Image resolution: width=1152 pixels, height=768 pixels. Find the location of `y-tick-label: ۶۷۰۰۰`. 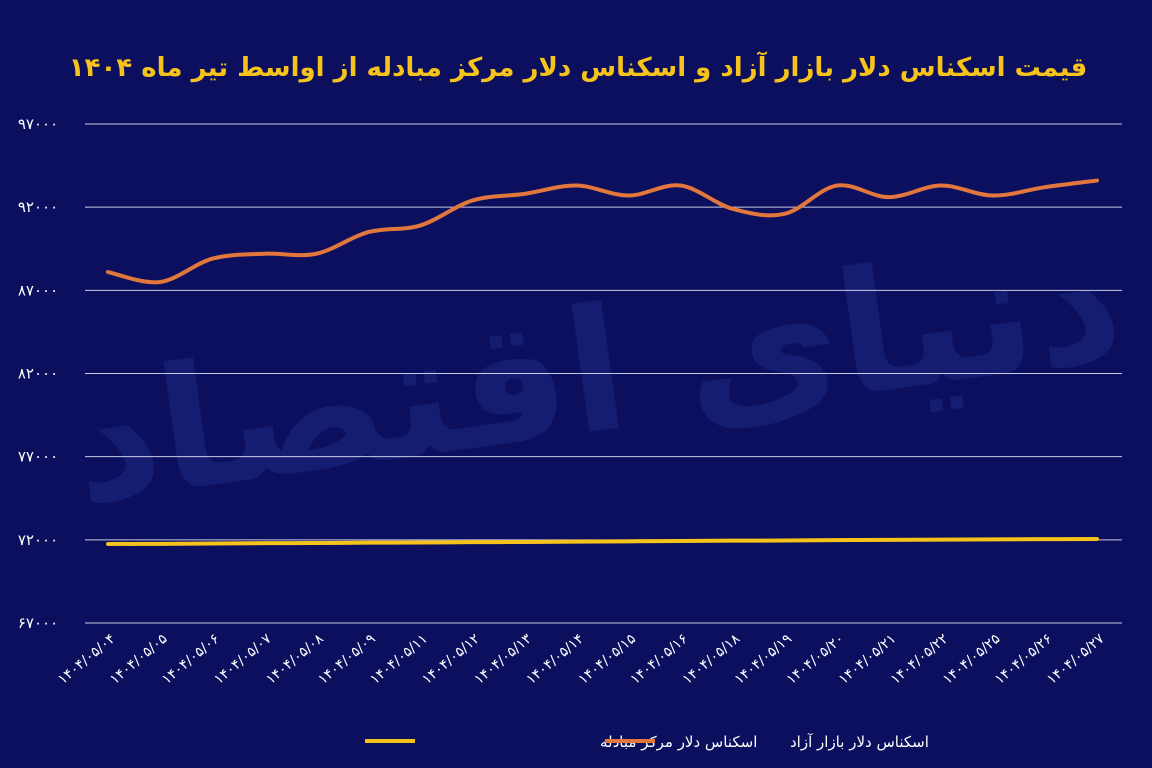

y-tick-label: ۶۷۰۰۰ is located at coordinates (38, 623).